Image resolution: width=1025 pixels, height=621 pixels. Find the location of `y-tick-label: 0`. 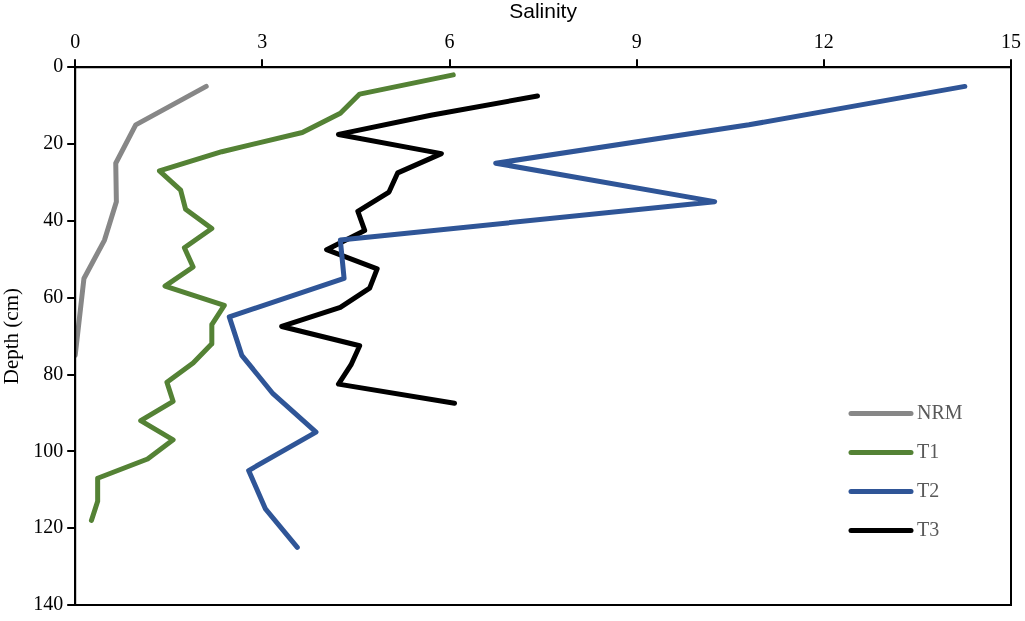

y-tick-label: 0 is located at coordinates (58, 65).